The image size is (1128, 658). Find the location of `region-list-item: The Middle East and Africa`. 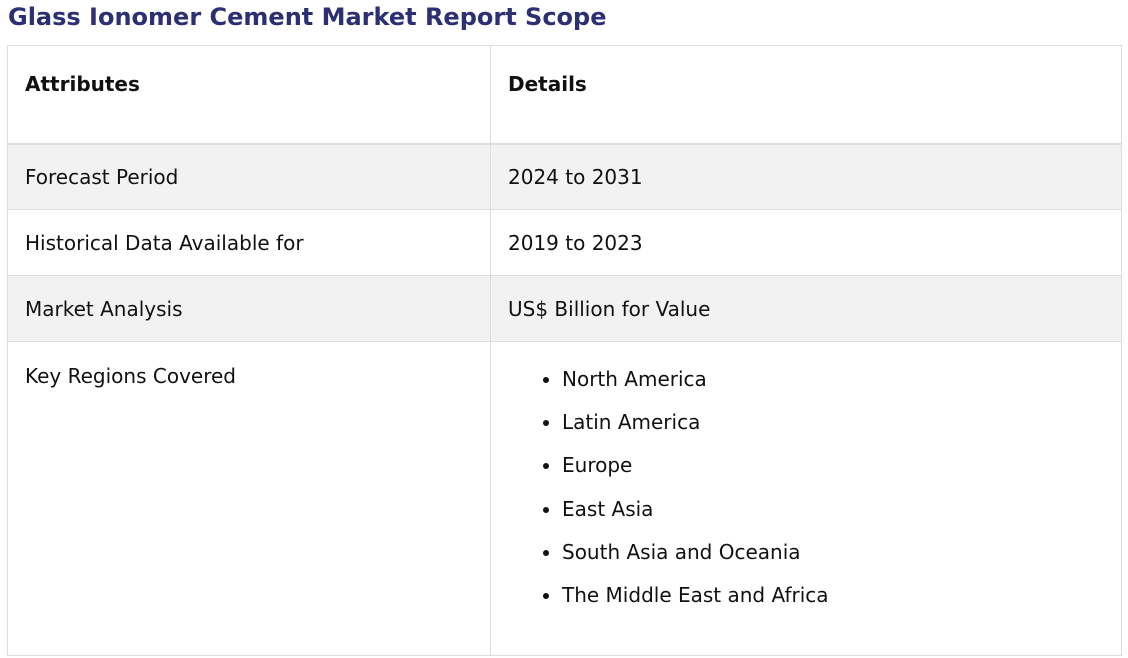

region-list-item: The Middle East and Africa is located at coordinates (833, 604).